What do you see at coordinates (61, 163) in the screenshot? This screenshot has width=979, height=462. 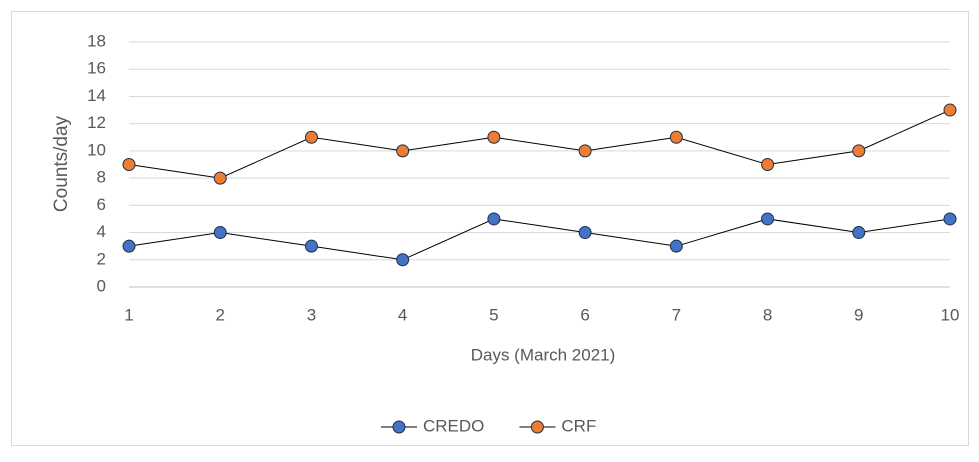 I see `y-axis-label: Counts/day` at bounding box center [61, 163].